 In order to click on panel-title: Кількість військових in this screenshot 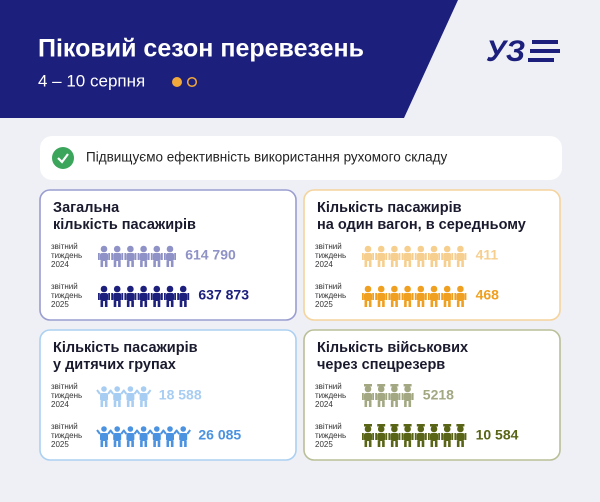, I will do `click(392, 348)`.